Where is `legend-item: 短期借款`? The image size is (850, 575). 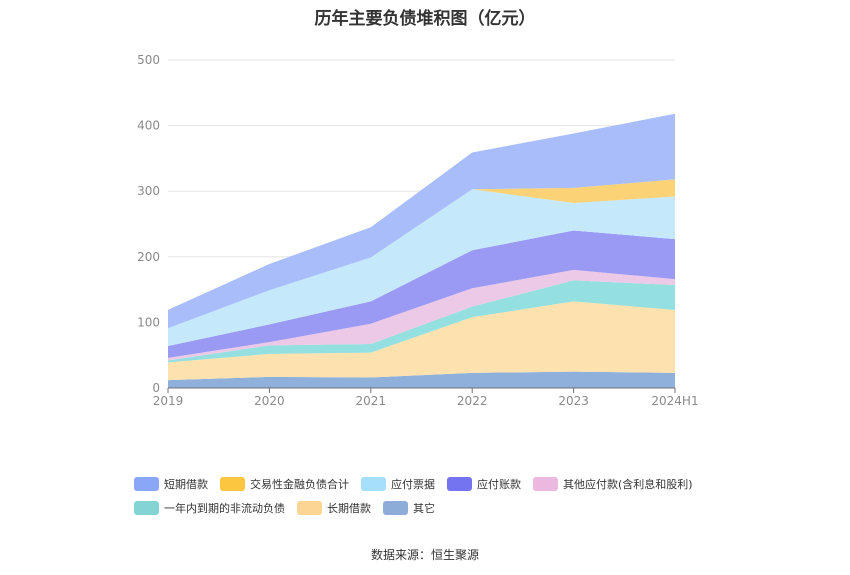
legend-item: 短期借款 is located at coordinates (171, 484).